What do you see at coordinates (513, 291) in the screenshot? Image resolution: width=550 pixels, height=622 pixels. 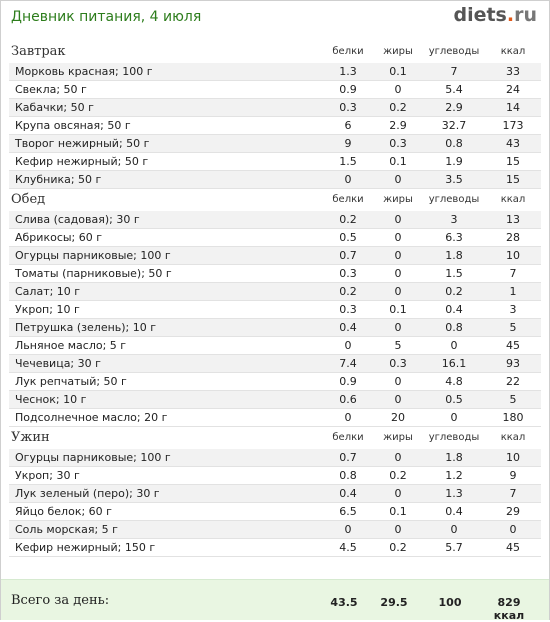 I see `food-kcal: 1` at bounding box center [513, 291].